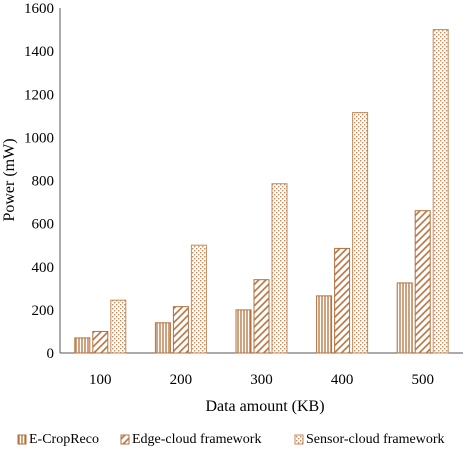 The width and height of the screenshot is (474, 460). I want to click on x-tick-label: 100, so click(100, 380).